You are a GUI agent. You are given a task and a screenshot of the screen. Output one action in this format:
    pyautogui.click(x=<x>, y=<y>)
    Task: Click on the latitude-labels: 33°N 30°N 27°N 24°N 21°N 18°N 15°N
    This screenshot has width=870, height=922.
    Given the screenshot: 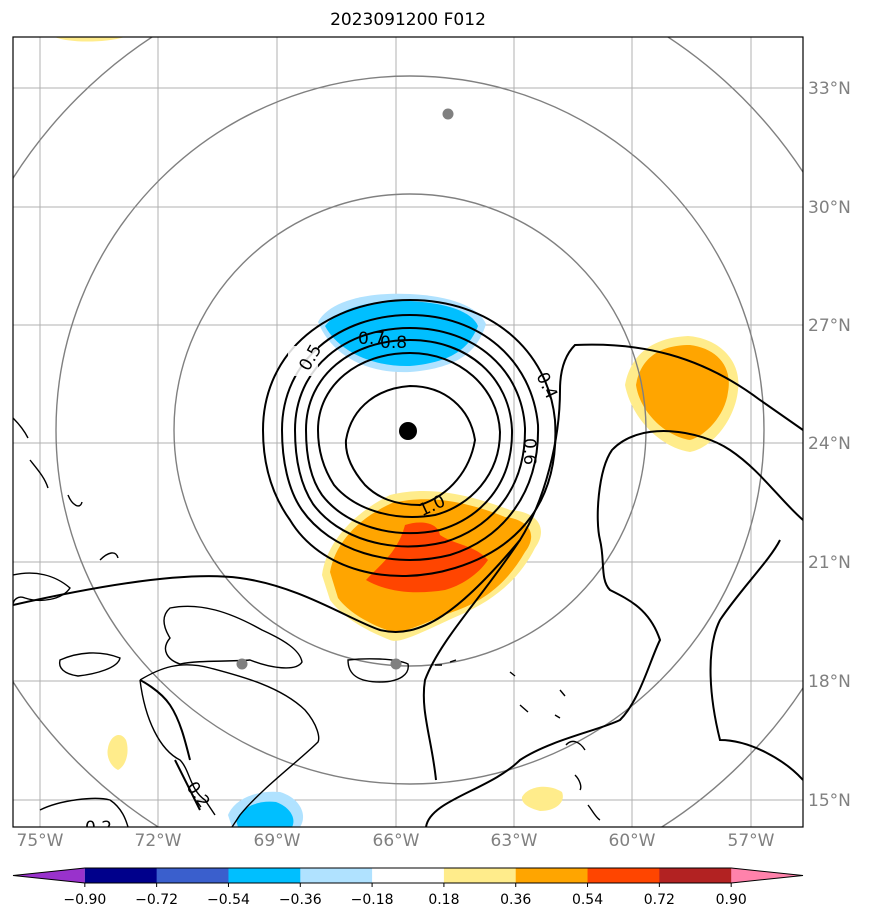 What is the action you would take?
    pyautogui.click(x=829, y=445)
    